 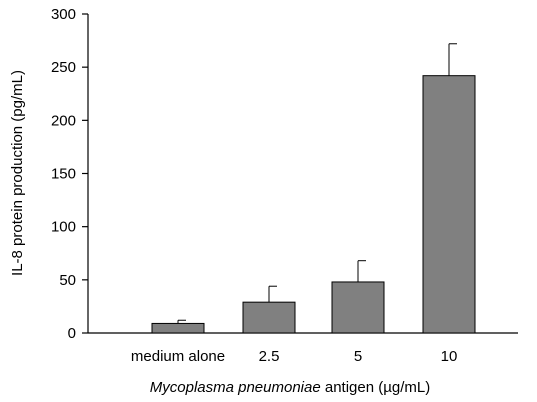 What do you see at coordinates (376, 387) in the screenshot?
I see `x-axis-label-unit: antigen (µg/mL)` at bounding box center [376, 387].